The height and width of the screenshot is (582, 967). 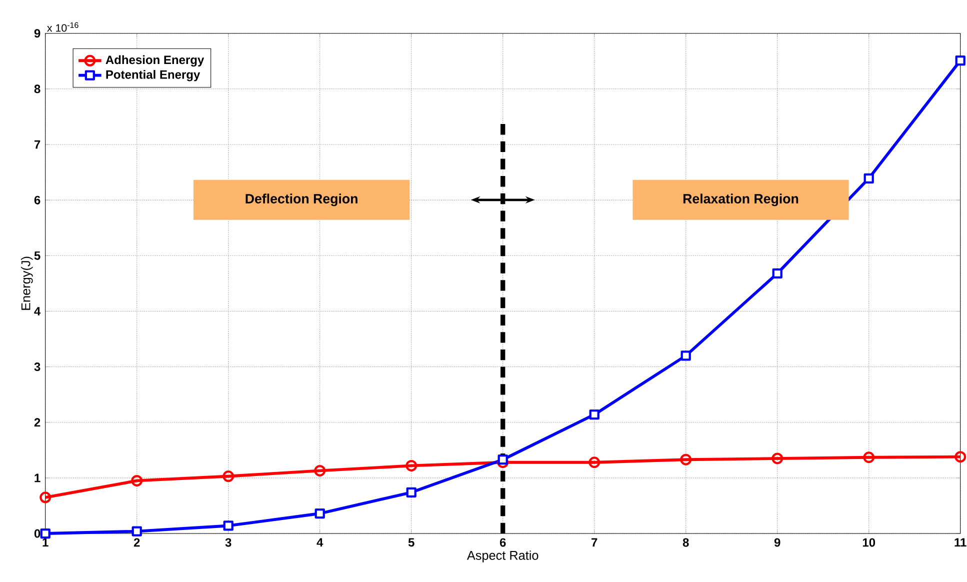 What do you see at coordinates (960, 542) in the screenshot?
I see `x-tick-label: 11` at bounding box center [960, 542].